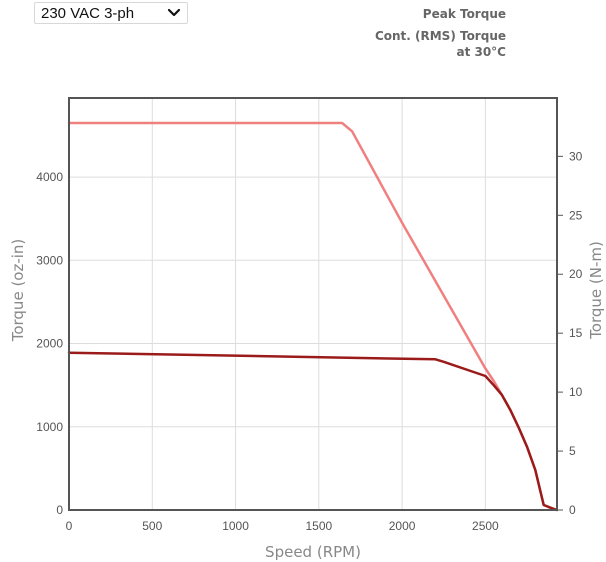 Image resolution: width=606 pixels, height=562 pixels. Describe the element at coordinates (464, 14) in the screenshot. I see `legend-peak-torque: Peak Torque` at that location.